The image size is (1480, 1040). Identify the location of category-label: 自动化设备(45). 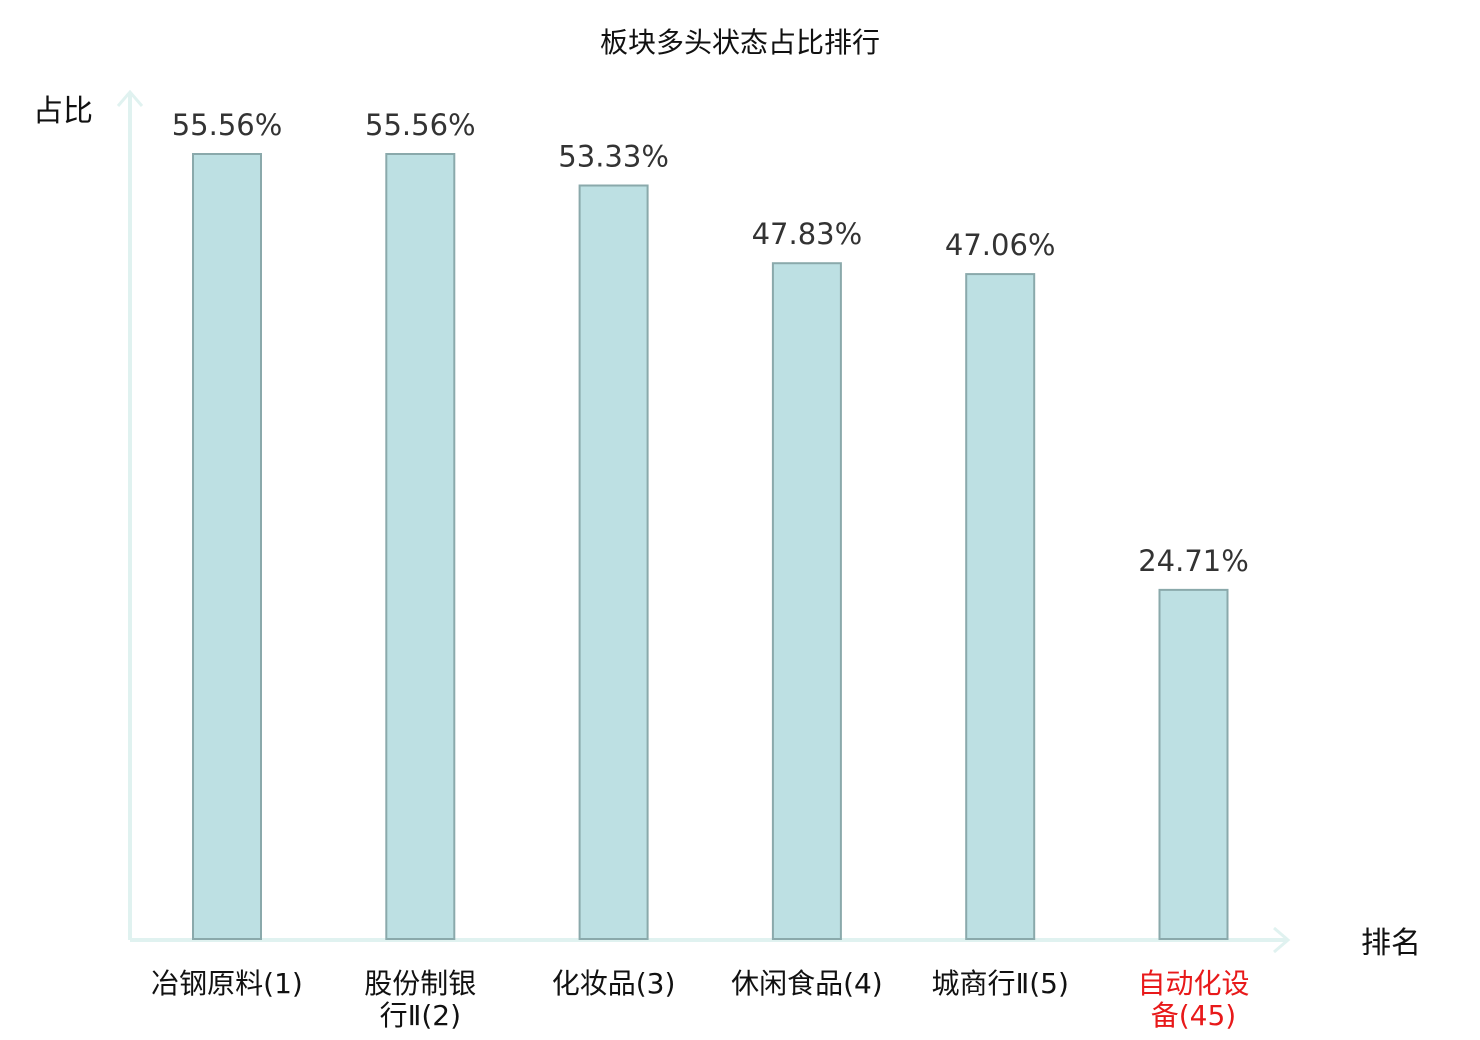
(1193, 999).